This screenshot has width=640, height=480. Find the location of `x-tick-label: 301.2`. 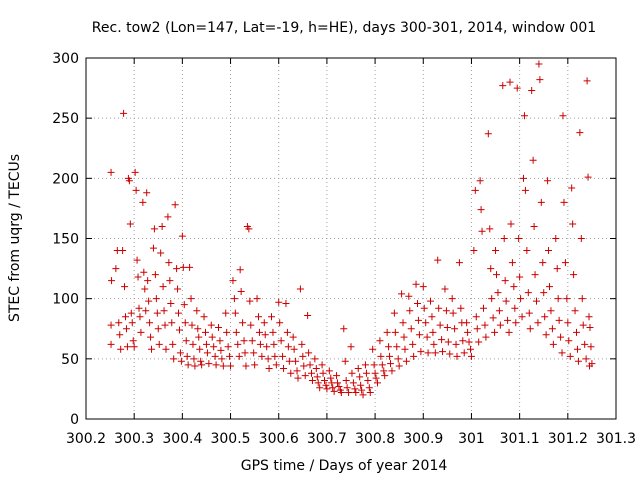

x-tick-label: 301.2 is located at coordinates (568, 439).